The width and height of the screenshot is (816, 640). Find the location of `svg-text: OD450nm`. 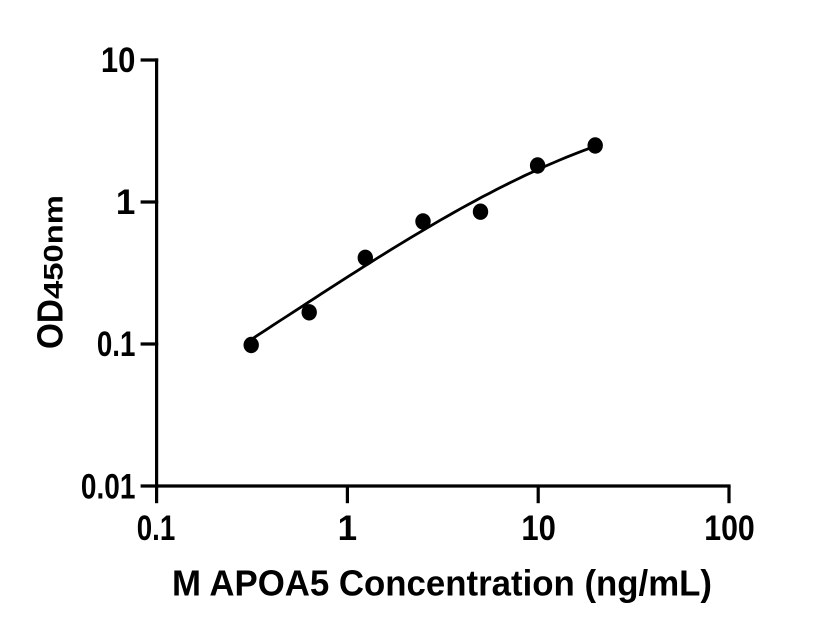

svg-text: OD450nm is located at coordinates (49, 272).